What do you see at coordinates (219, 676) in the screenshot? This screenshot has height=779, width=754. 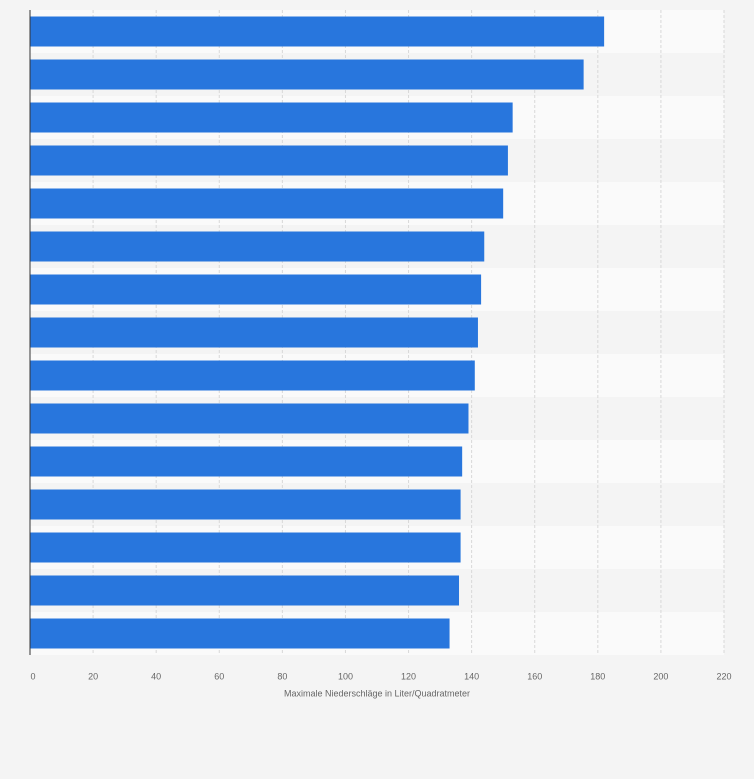 I see `x-tick-label: 60` at bounding box center [219, 676].